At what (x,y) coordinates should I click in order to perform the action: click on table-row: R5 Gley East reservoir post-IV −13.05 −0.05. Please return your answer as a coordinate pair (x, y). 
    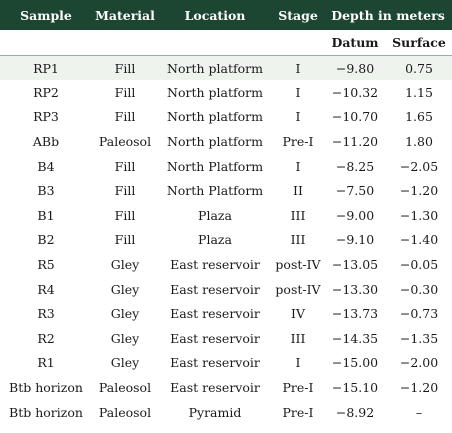
    Looking at the image, I should click on (226, 264).